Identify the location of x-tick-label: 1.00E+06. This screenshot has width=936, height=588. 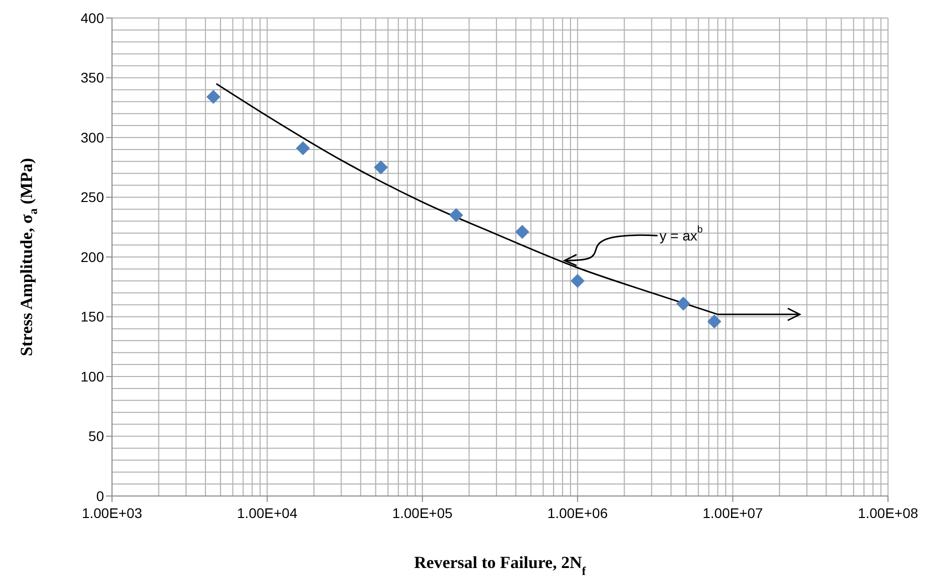
(577, 512).